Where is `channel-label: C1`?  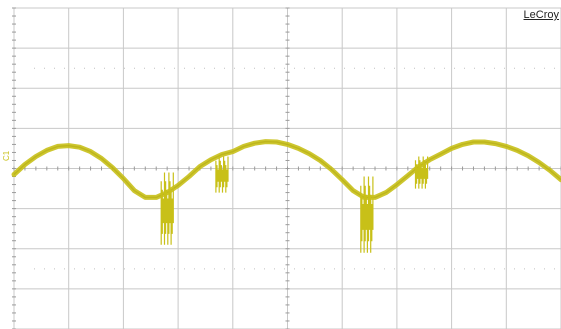 channel-label: C1 is located at coordinates (6, 155).